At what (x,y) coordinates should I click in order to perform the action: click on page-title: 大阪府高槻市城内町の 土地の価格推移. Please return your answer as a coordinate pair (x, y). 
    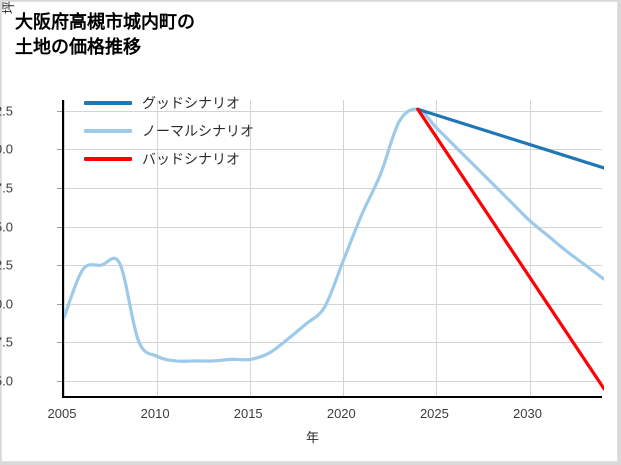
    Looking at the image, I should click on (105, 34).